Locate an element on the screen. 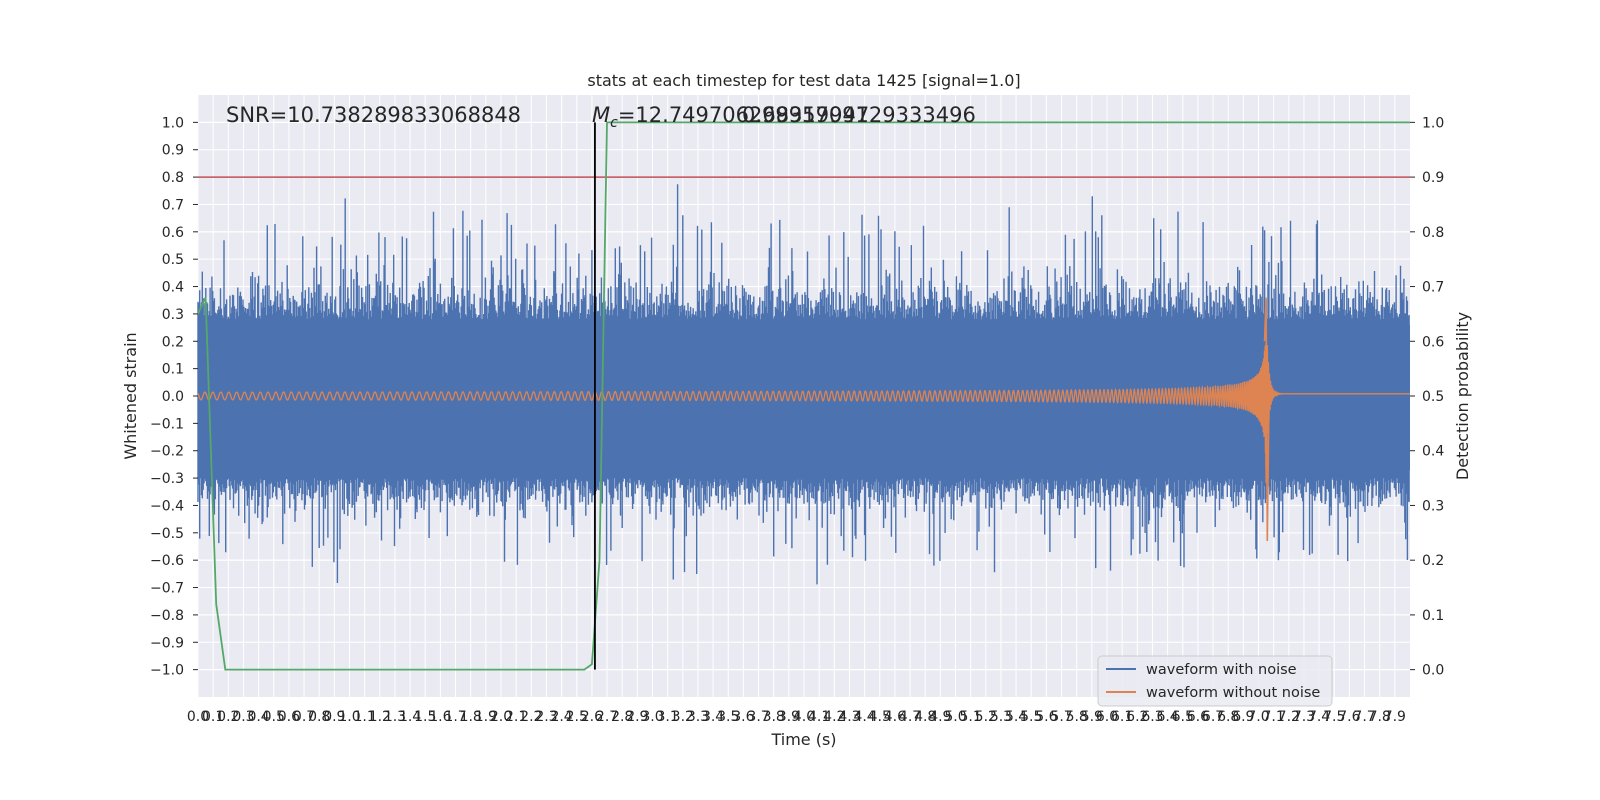 The height and width of the screenshot is (800, 1600). x-tick-label: 3.6 is located at coordinates (743, 717).